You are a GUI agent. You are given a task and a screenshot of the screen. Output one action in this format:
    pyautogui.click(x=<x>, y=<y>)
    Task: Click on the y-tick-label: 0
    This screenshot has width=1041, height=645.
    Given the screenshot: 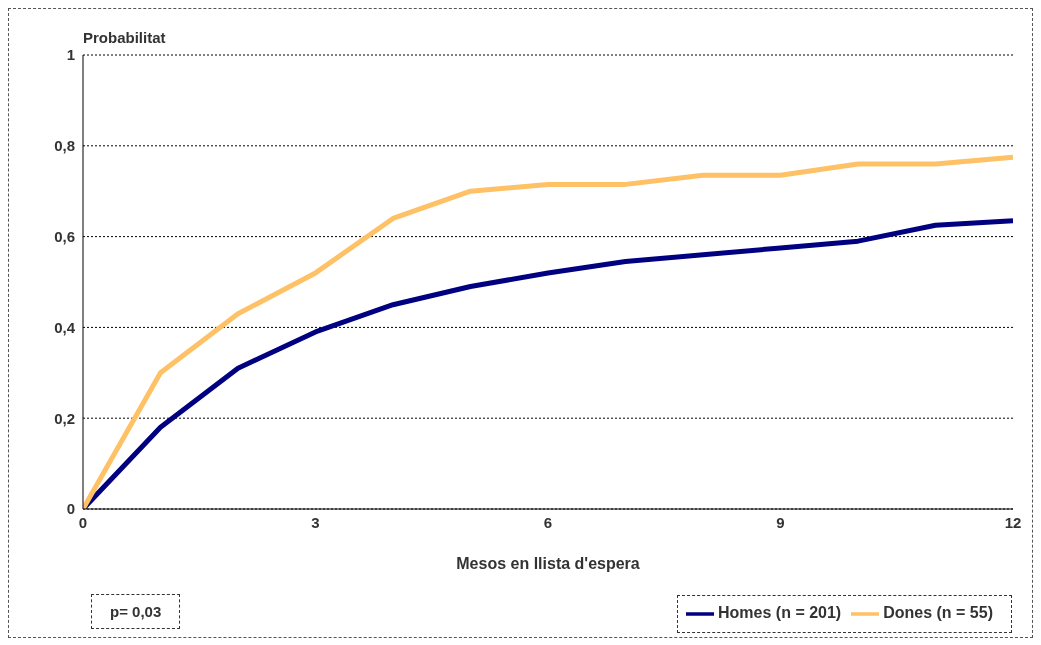 What is the action you would take?
    pyautogui.click(x=70, y=509)
    